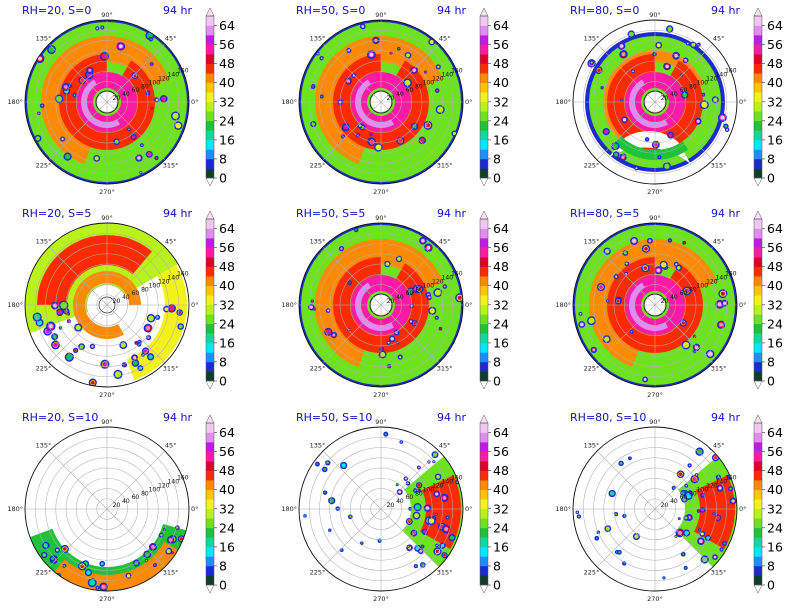  What do you see at coordinates (731, 274) in the screenshot?
I see `radius-tick-label: 160` at bounding box center [731, 274].